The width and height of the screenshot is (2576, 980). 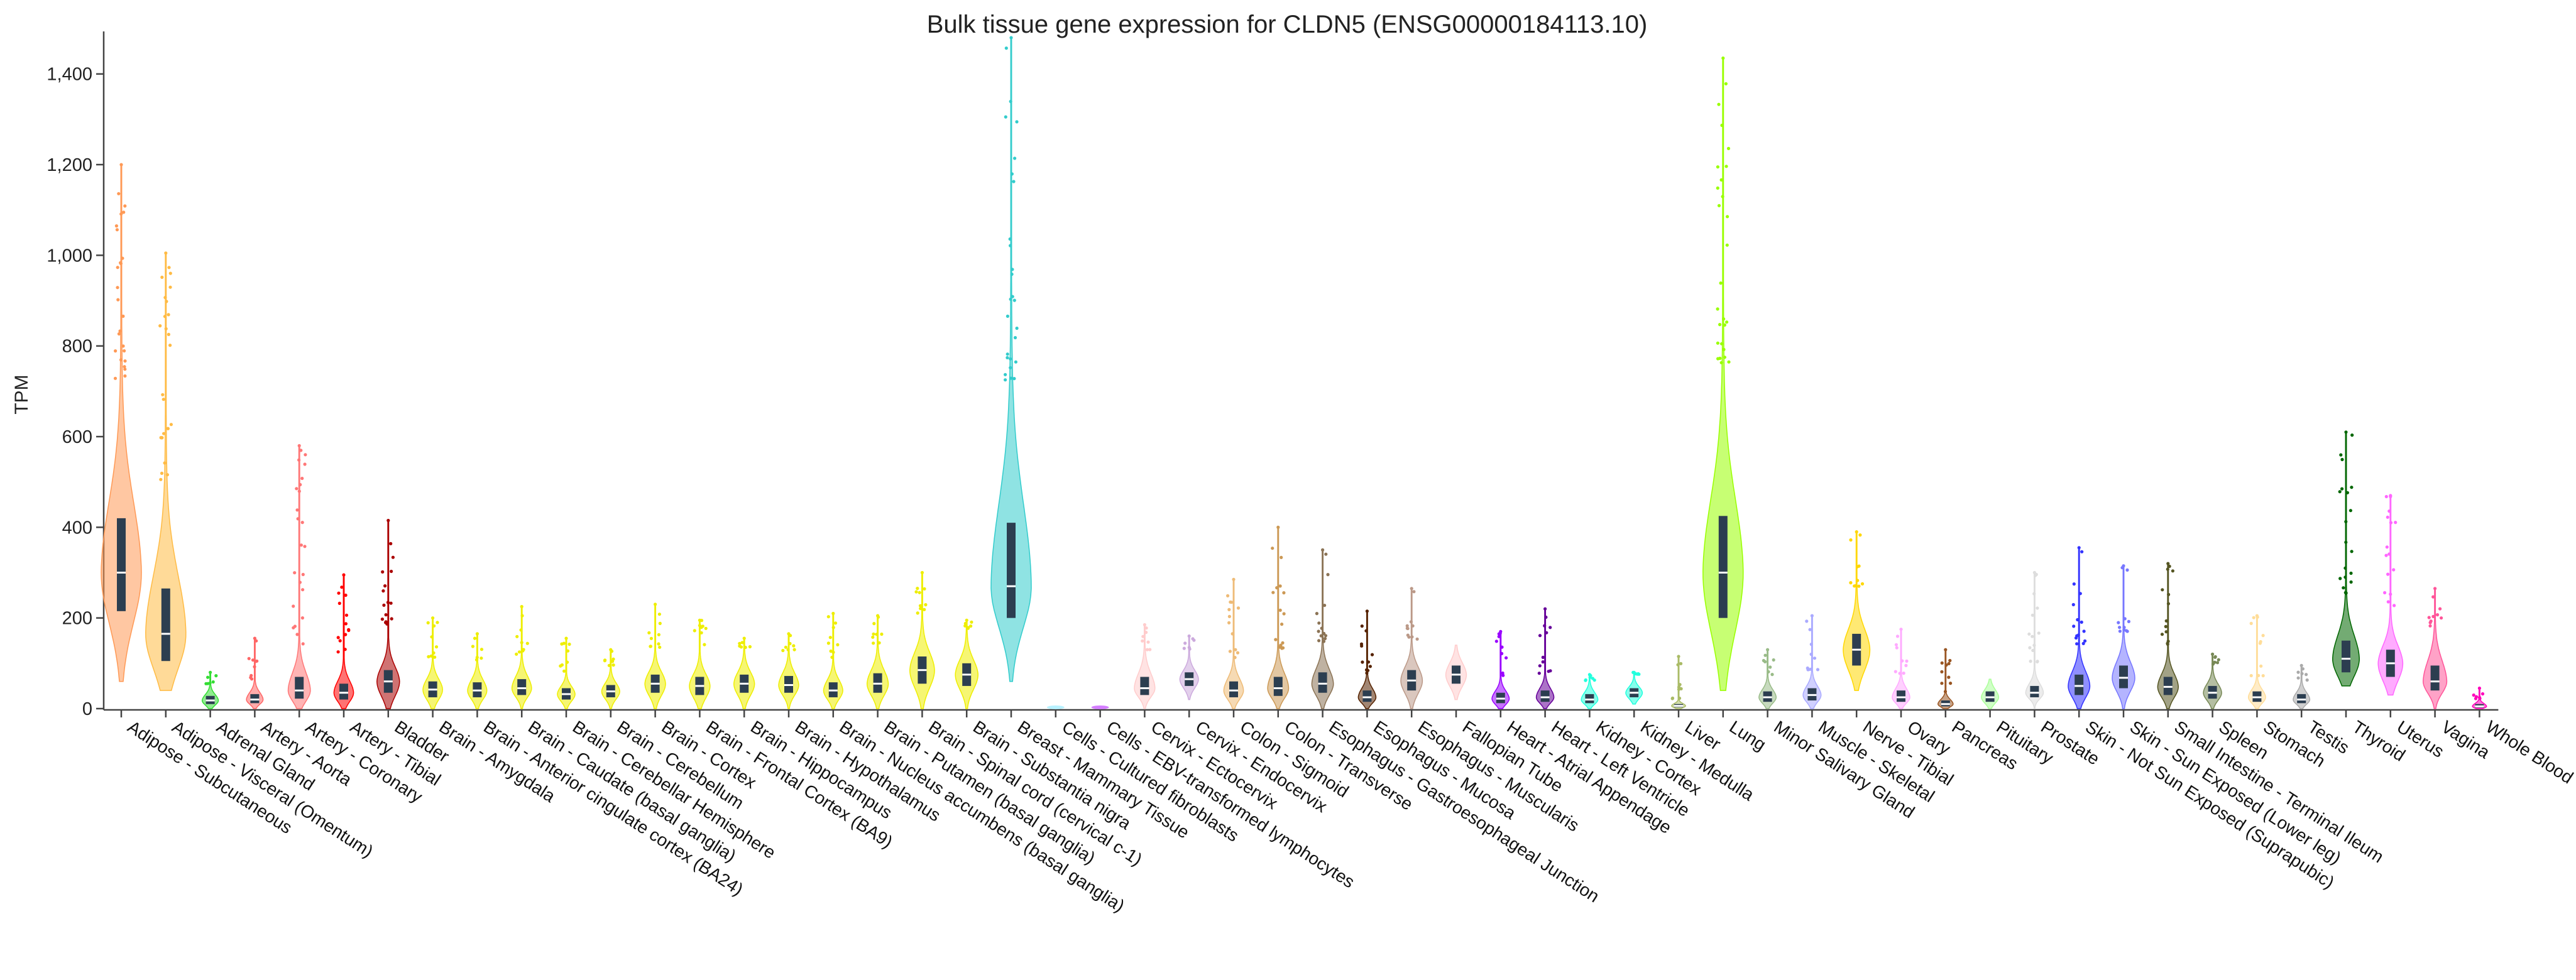 What do you see at coordinates (1857, 611) in the screenshot?
I see `violin-shape` at bounding box center [1857, 611].